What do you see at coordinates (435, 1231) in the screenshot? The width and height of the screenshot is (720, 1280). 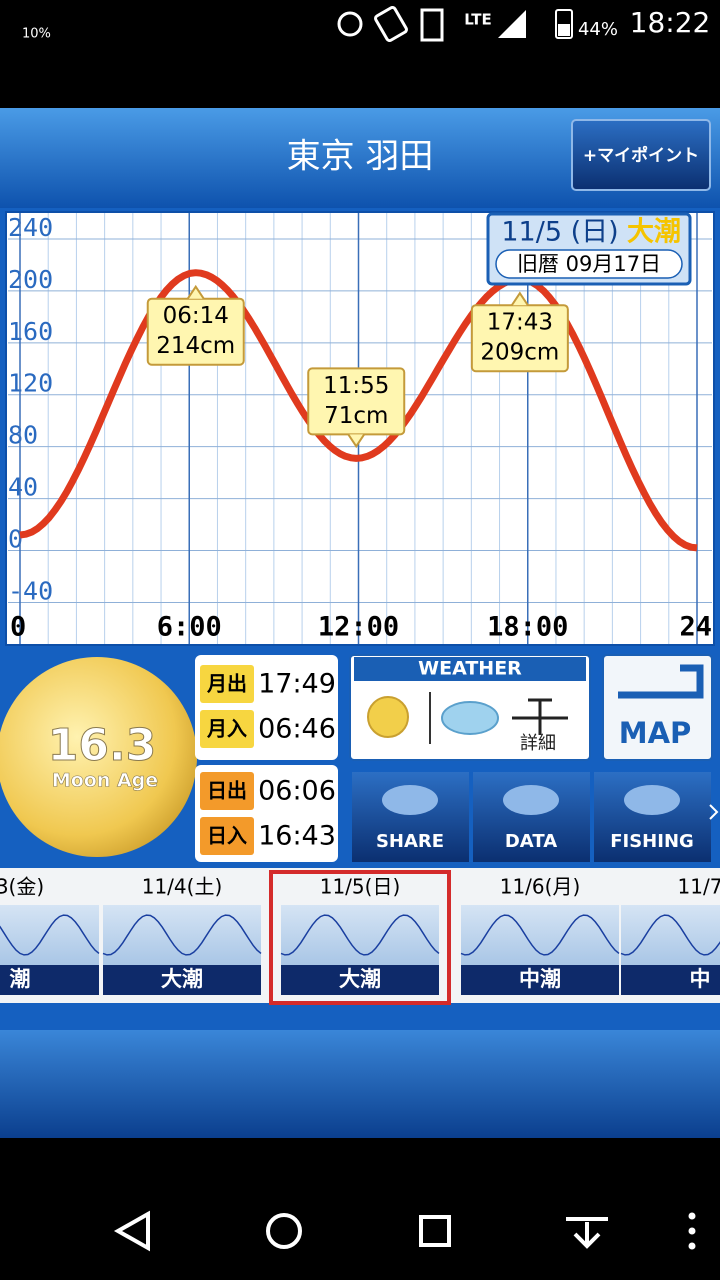 I see `recents-button` at bounding box center [435, 1231].